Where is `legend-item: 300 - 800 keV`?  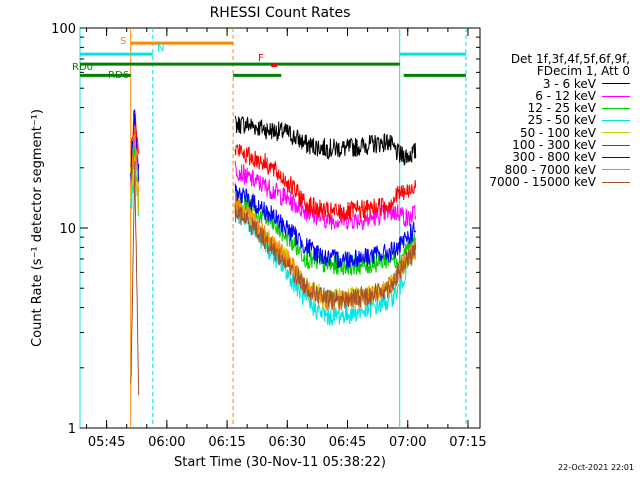 legend-item: 300 - 800 keV is located at coordinates (559, 157).